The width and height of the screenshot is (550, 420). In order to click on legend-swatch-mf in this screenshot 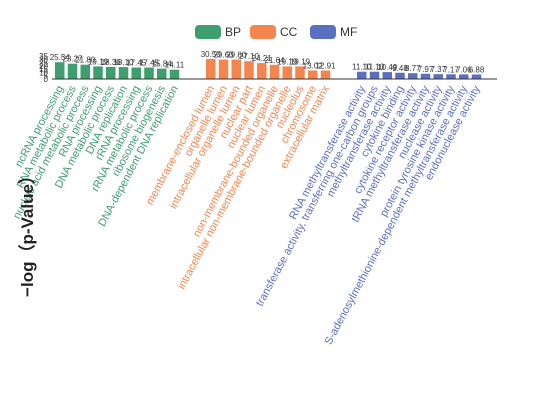, I will do `click(323, 32)`.